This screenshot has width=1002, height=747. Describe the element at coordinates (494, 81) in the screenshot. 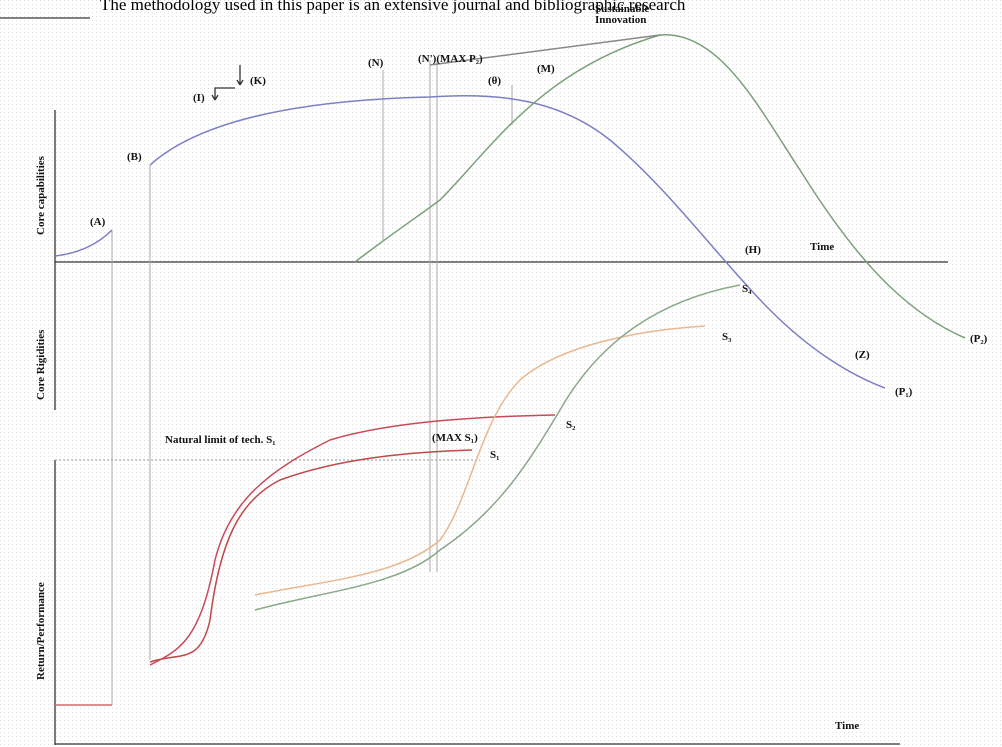

I see `label: (θ)` at that location.